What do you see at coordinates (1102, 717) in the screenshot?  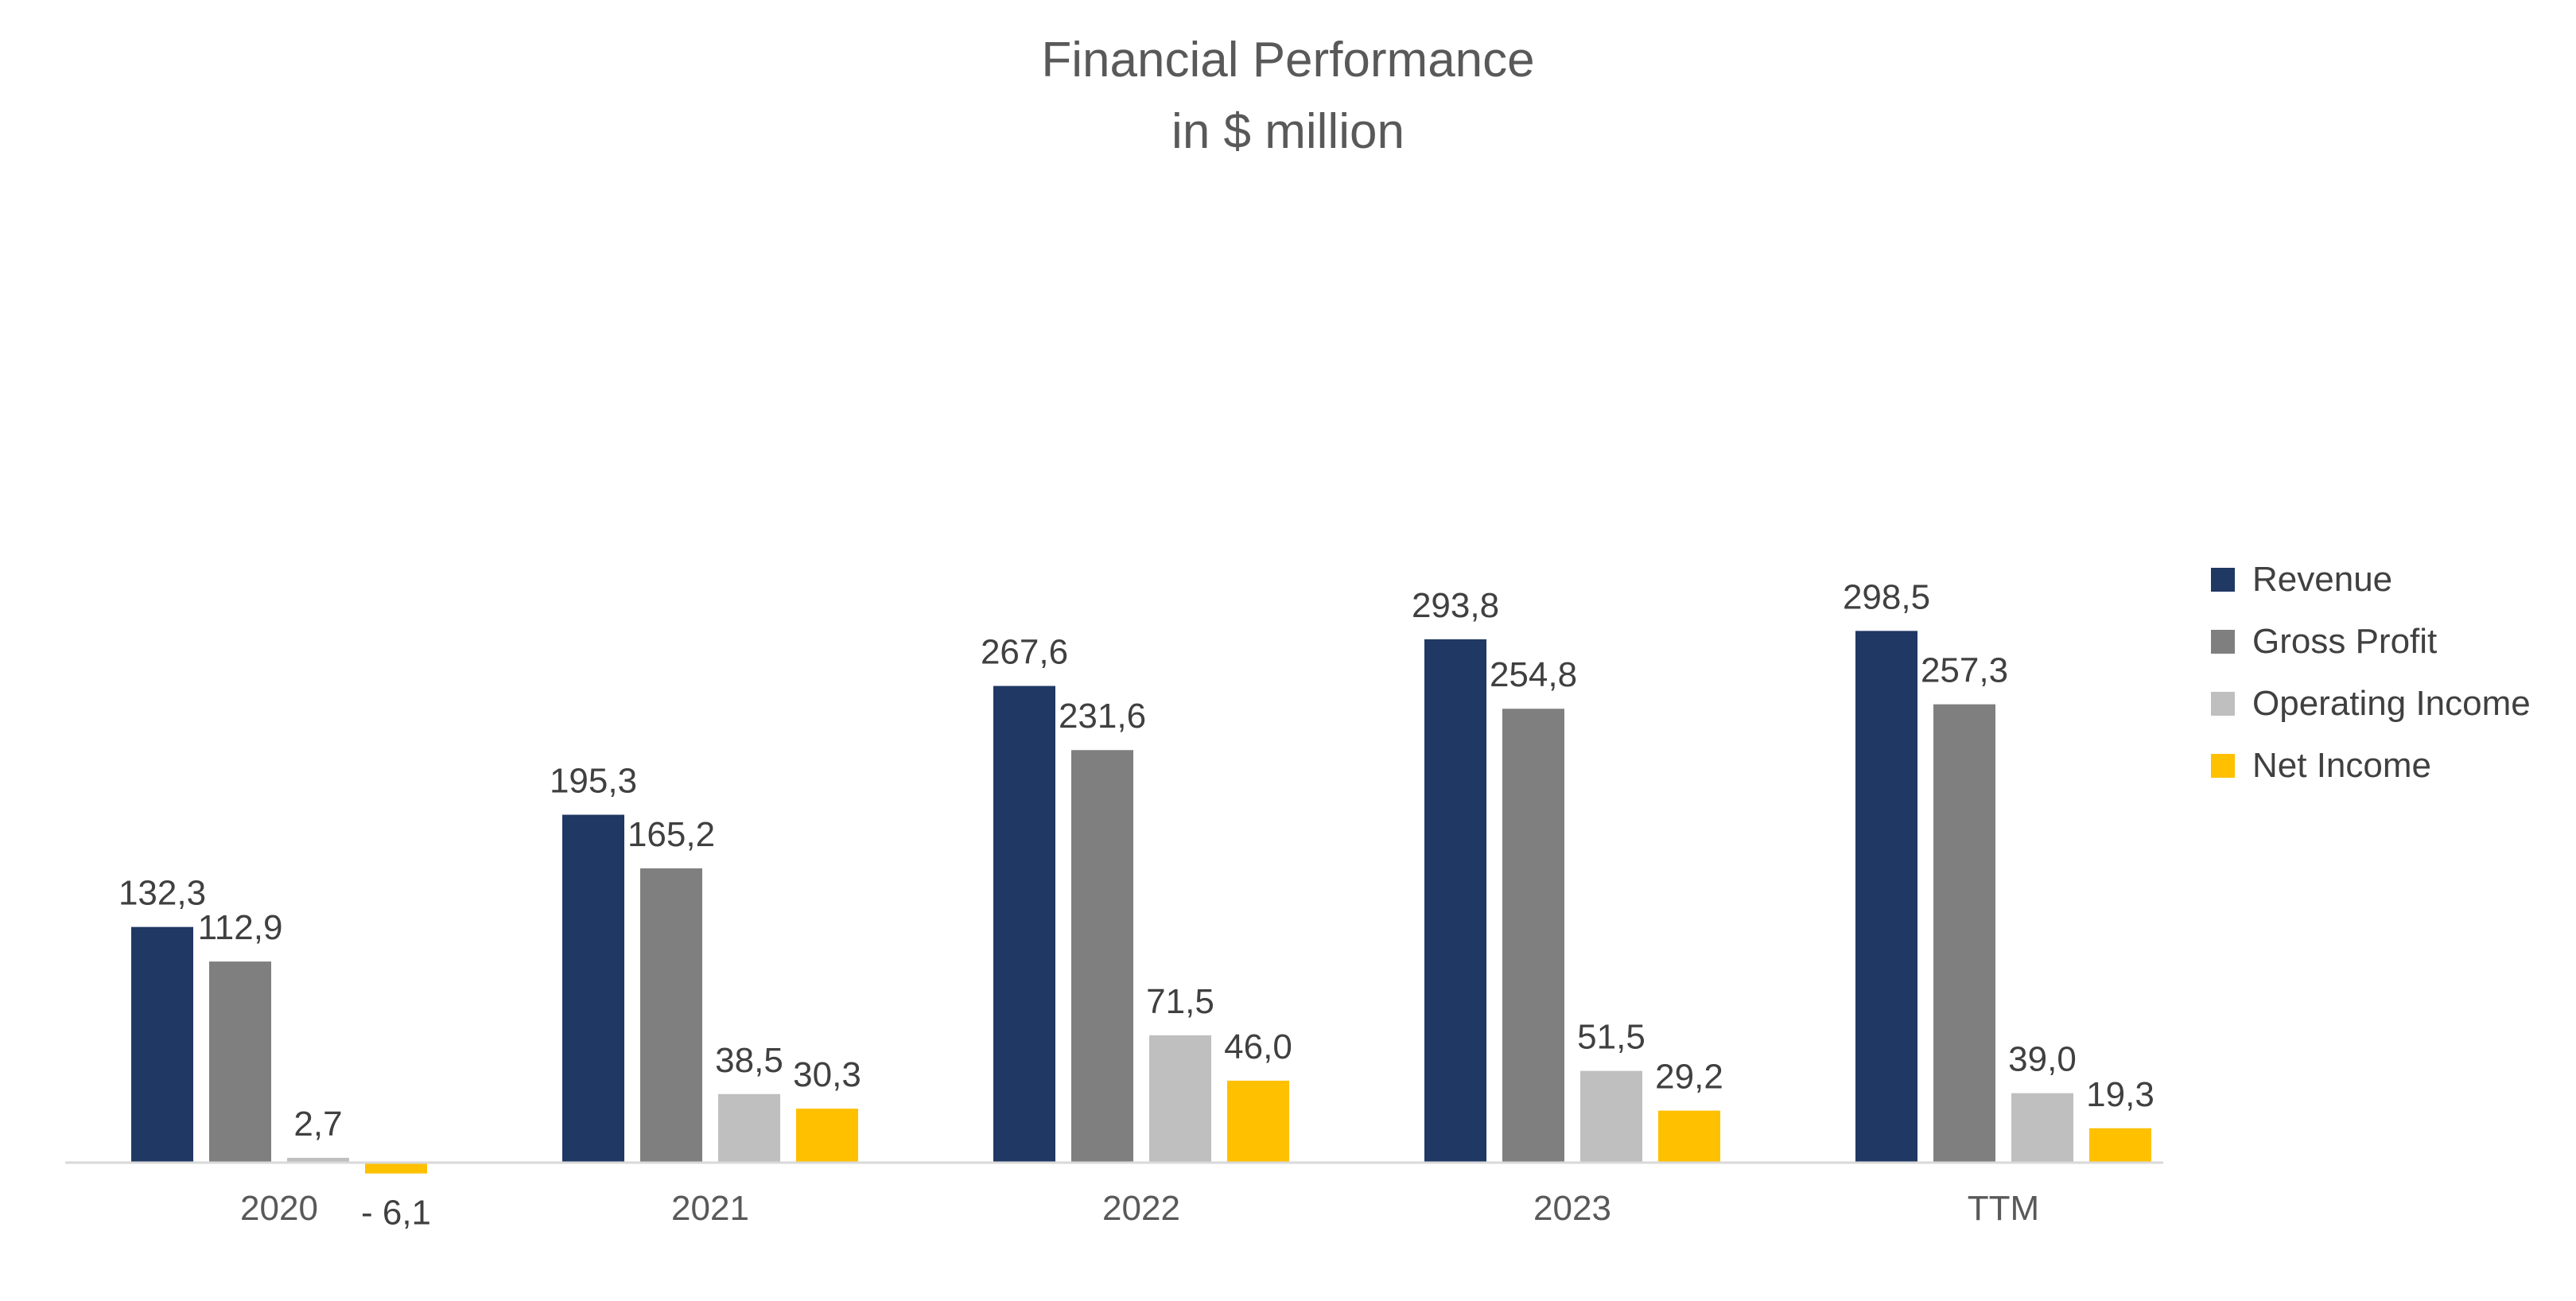 I see `data-label: 231,6` at bounding box center [1102, 717].